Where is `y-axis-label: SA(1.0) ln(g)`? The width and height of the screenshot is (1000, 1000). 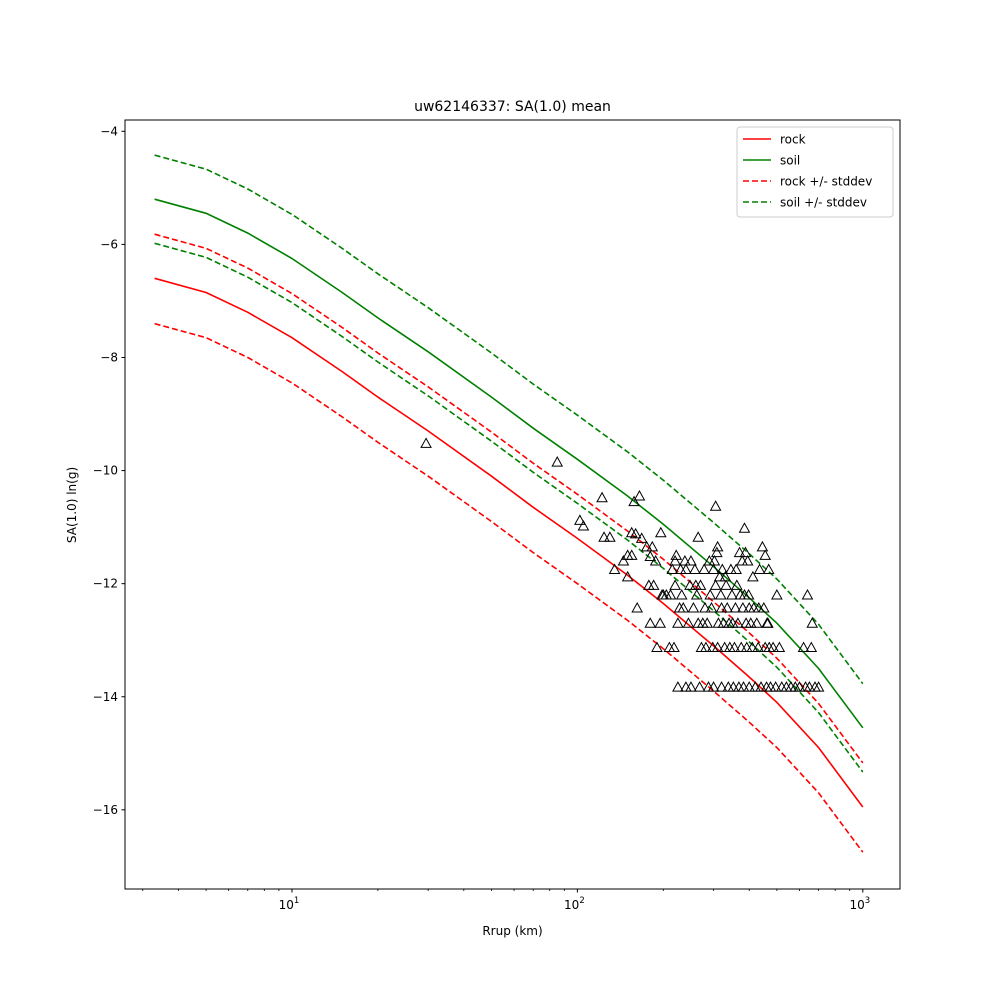 y-axis-label: SA(1.0) ln(g) is located at coordinates (72, 505).